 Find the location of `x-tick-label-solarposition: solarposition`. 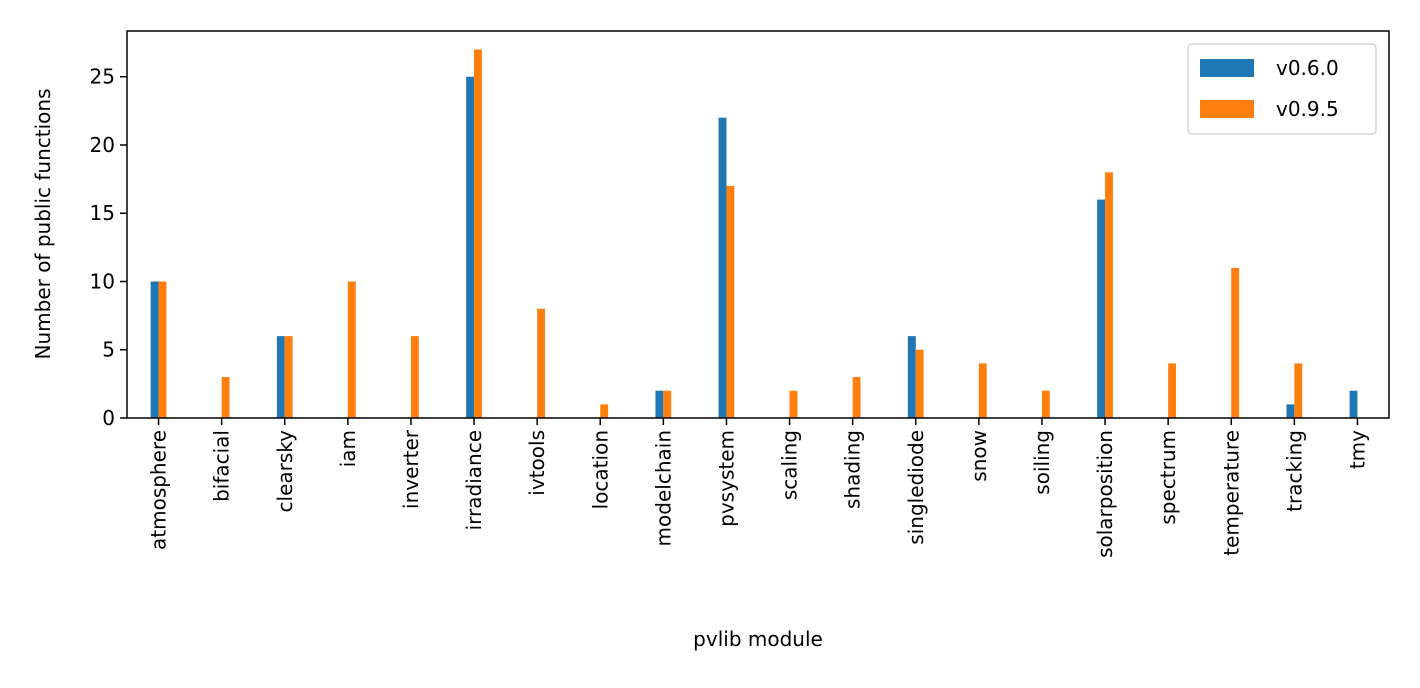

x-tick-label-solarposition: solarposition is located at coordinates (1105, 494).